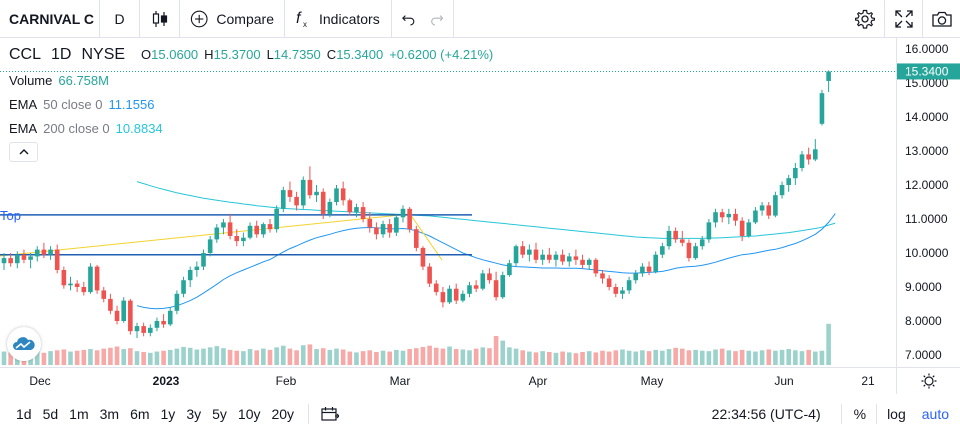 This screenshot has width=960, height=433. I want to click on snapshot-button, so click(941, 19).